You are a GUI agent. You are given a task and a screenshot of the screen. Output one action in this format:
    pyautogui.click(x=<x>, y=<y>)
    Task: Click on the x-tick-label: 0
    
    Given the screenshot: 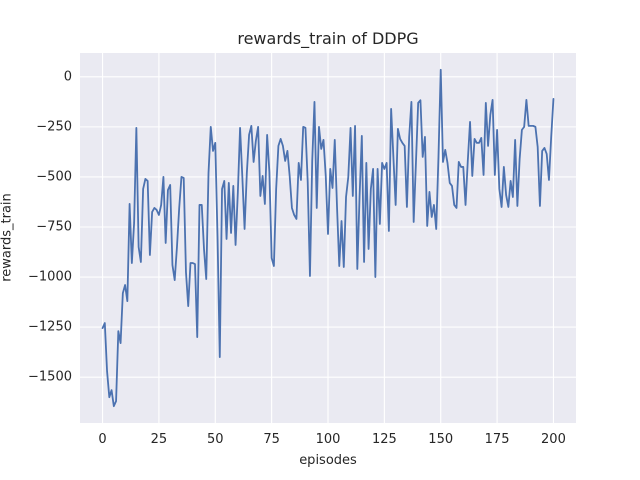 What is the action you would take?
    pyautogui.click(x=102, y=439)
    